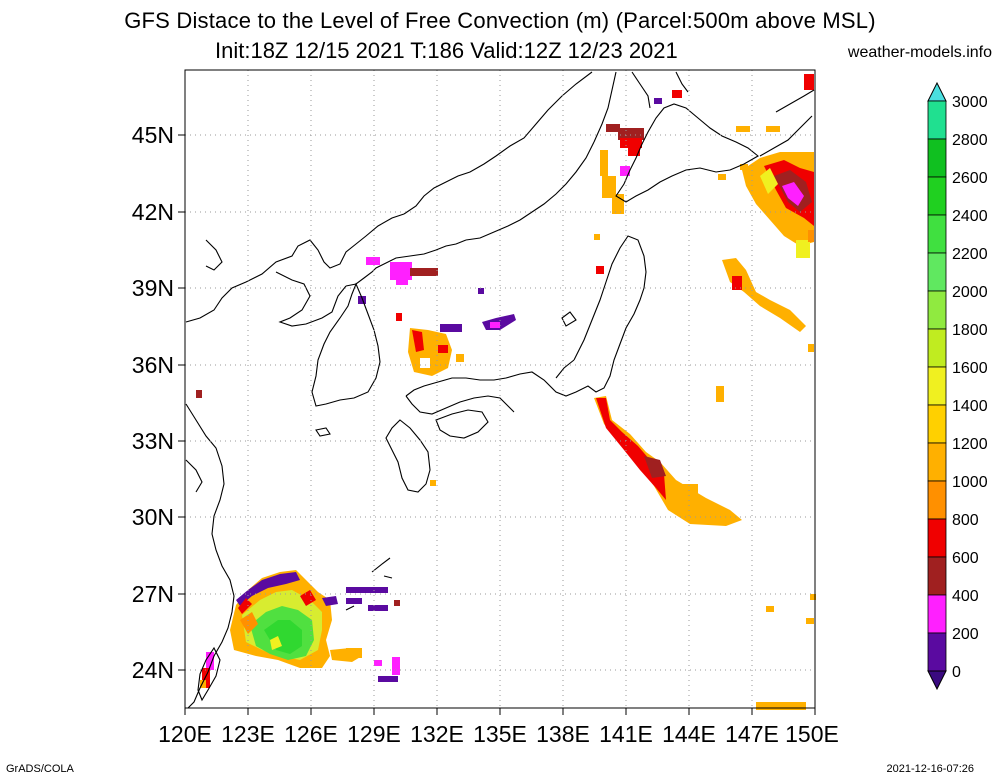 The image size is (1000, 779). Describe the element at coordinates (153, 517) in the screenshot. I see `lat-label: 30N` at that location.